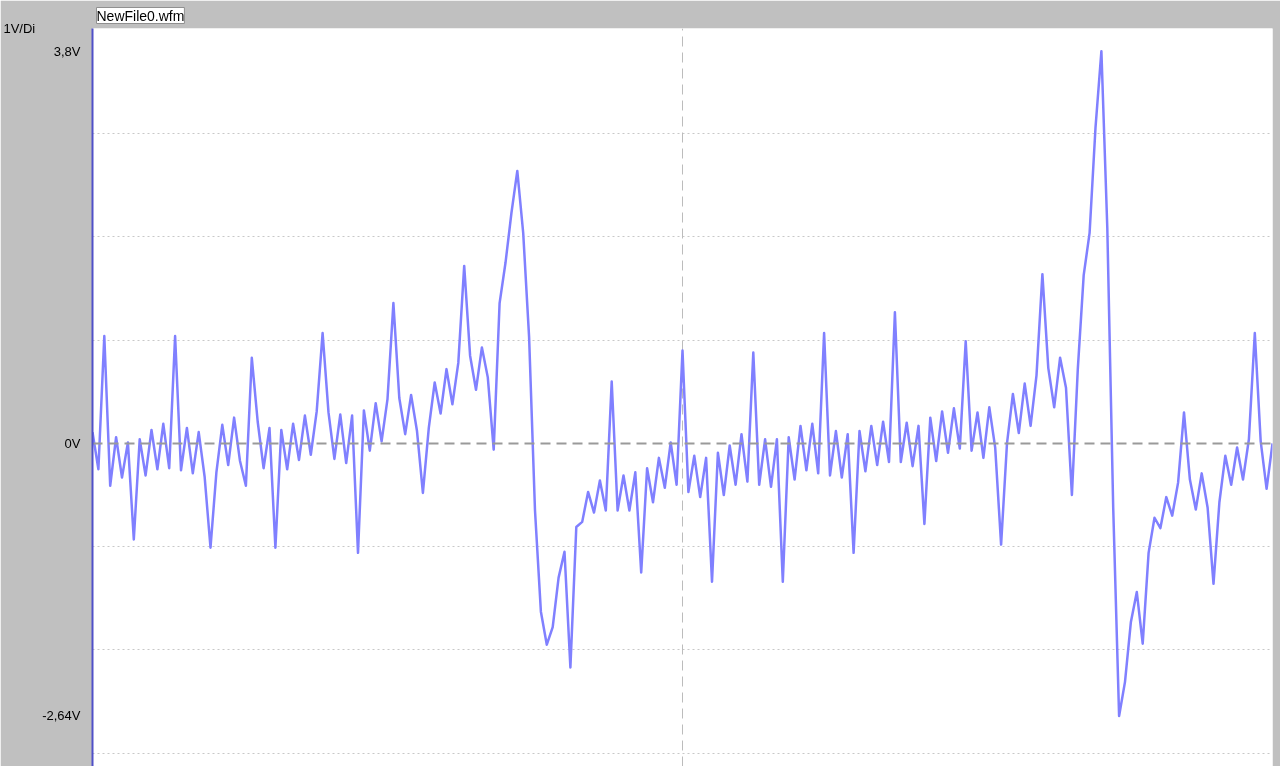 The image size is (1280, 770). Describe the element at coordinates (72, 443) in the screenshot. I see `y-tick-label: 0V` at that location.